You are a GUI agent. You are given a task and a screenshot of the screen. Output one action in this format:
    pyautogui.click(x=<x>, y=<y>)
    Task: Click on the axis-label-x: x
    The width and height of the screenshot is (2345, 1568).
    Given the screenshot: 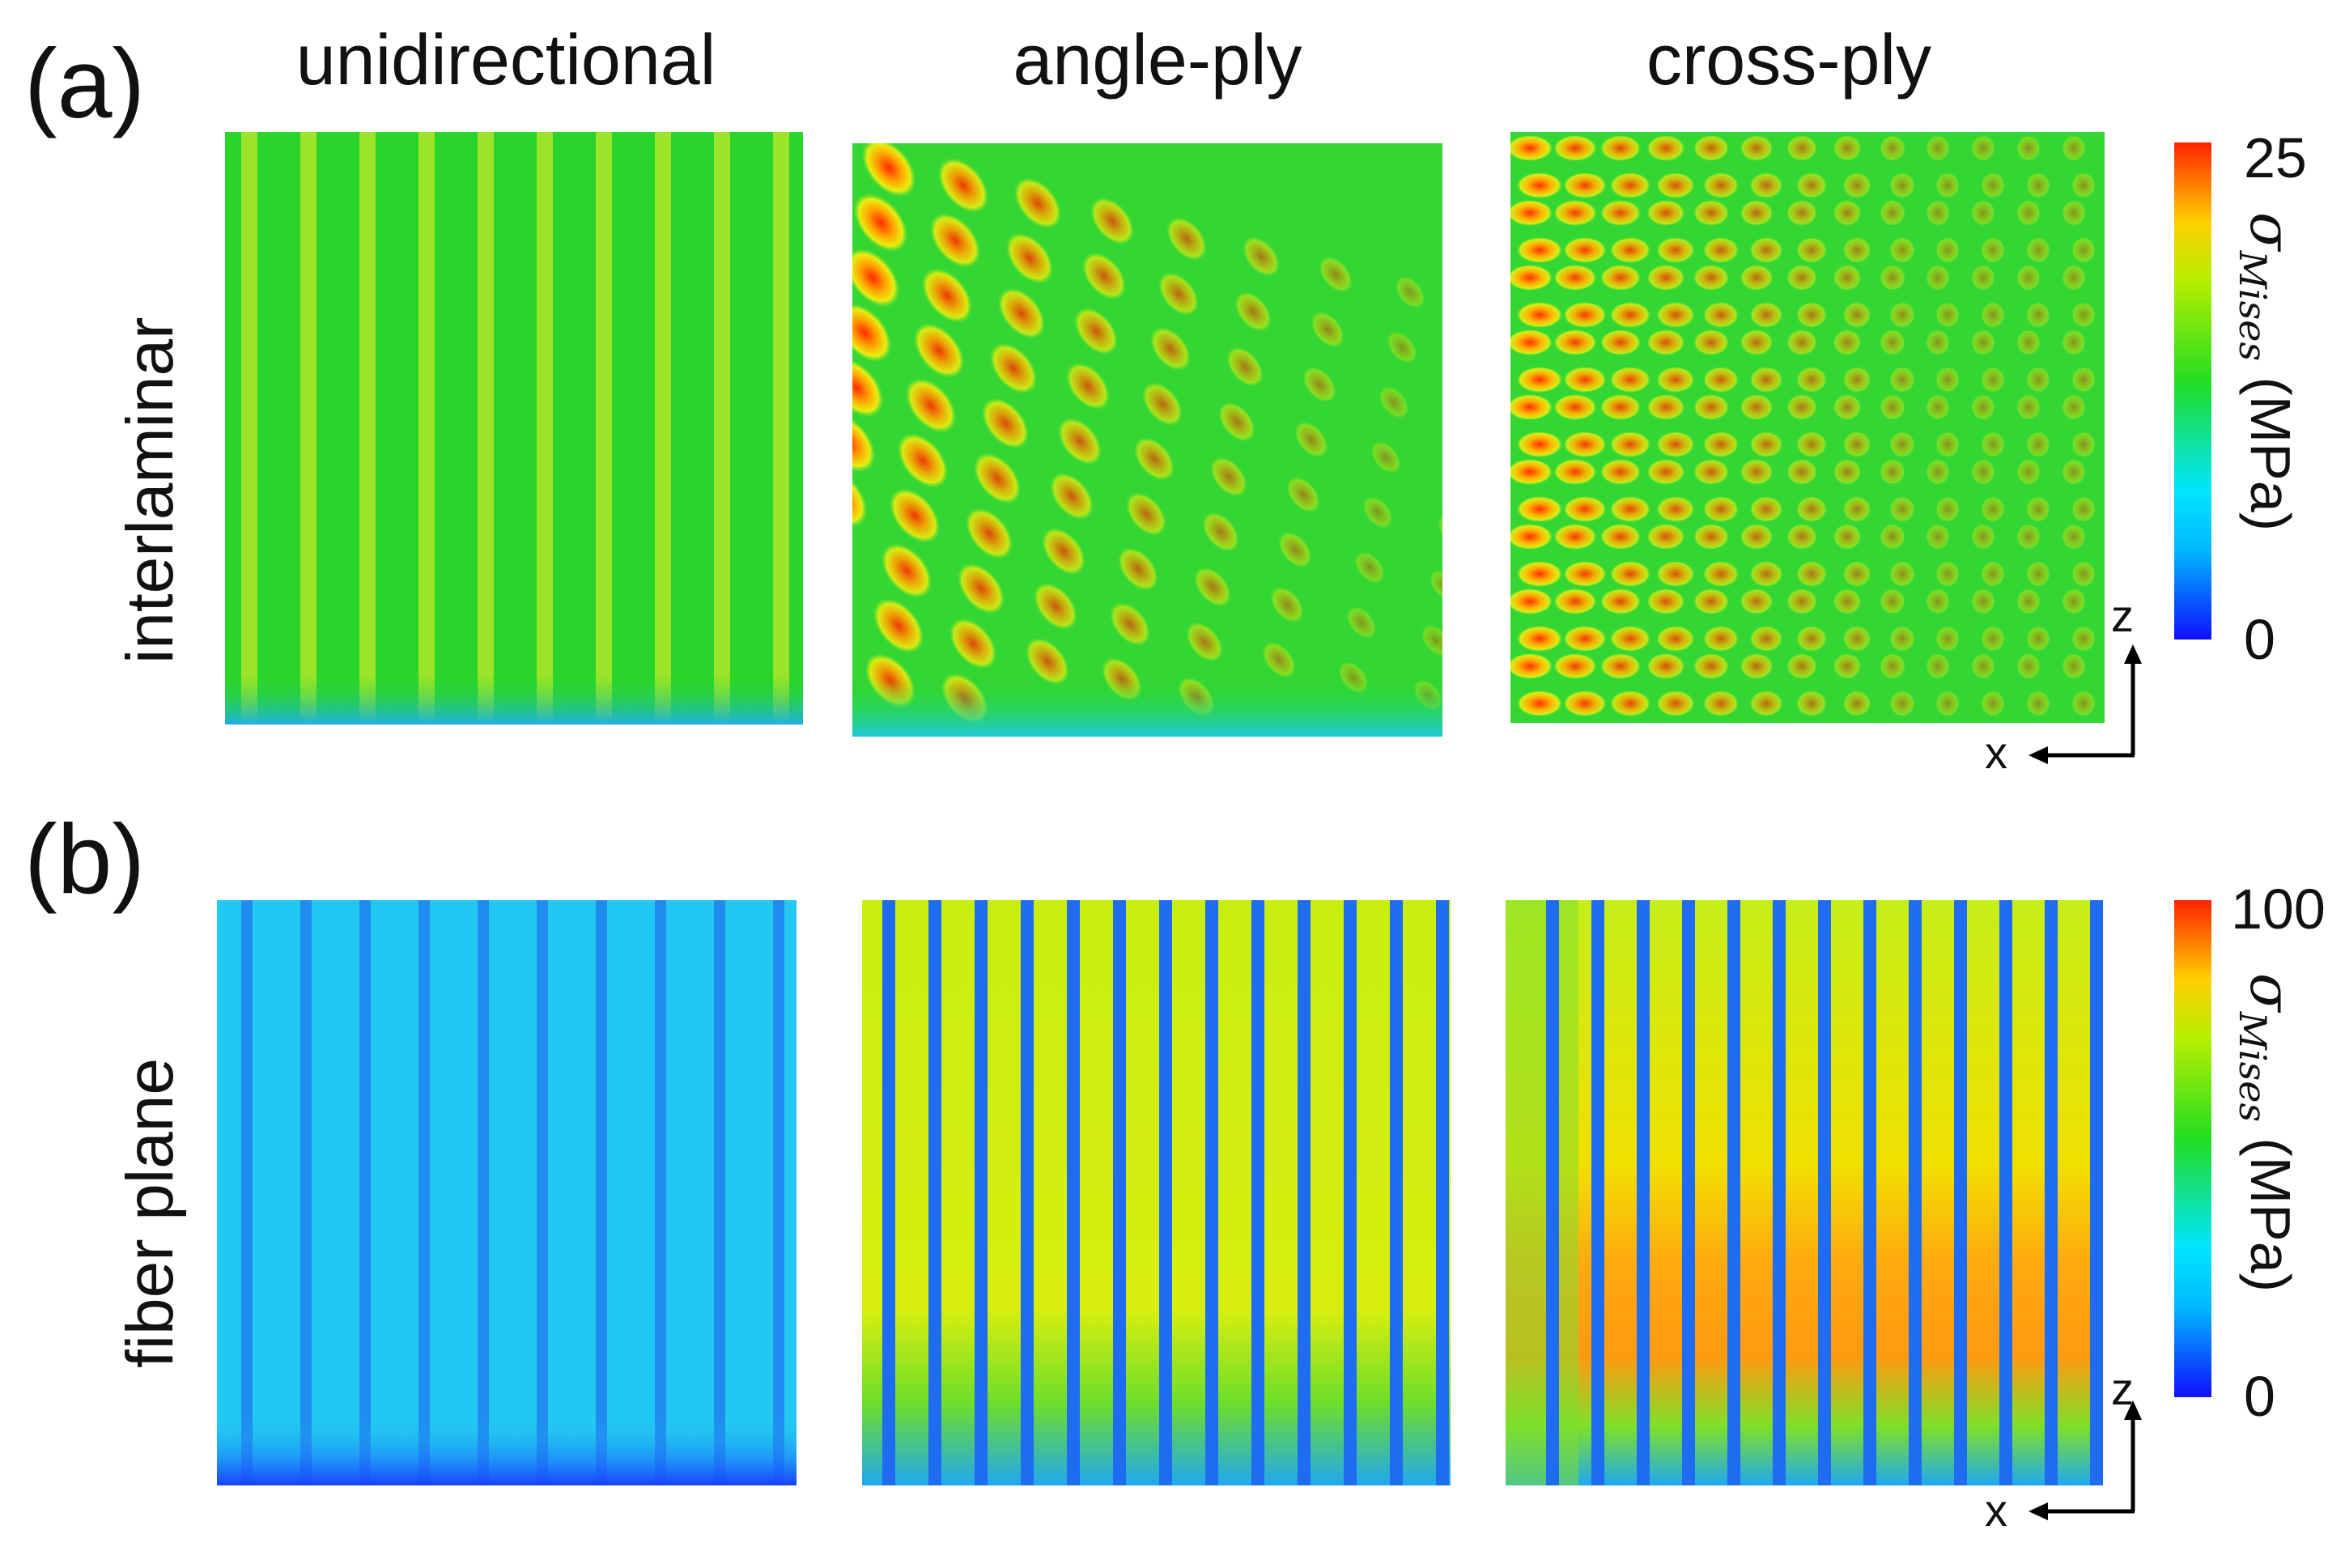 What is the action you would take?
    pyautogui.click(x=1996, y=752)
    